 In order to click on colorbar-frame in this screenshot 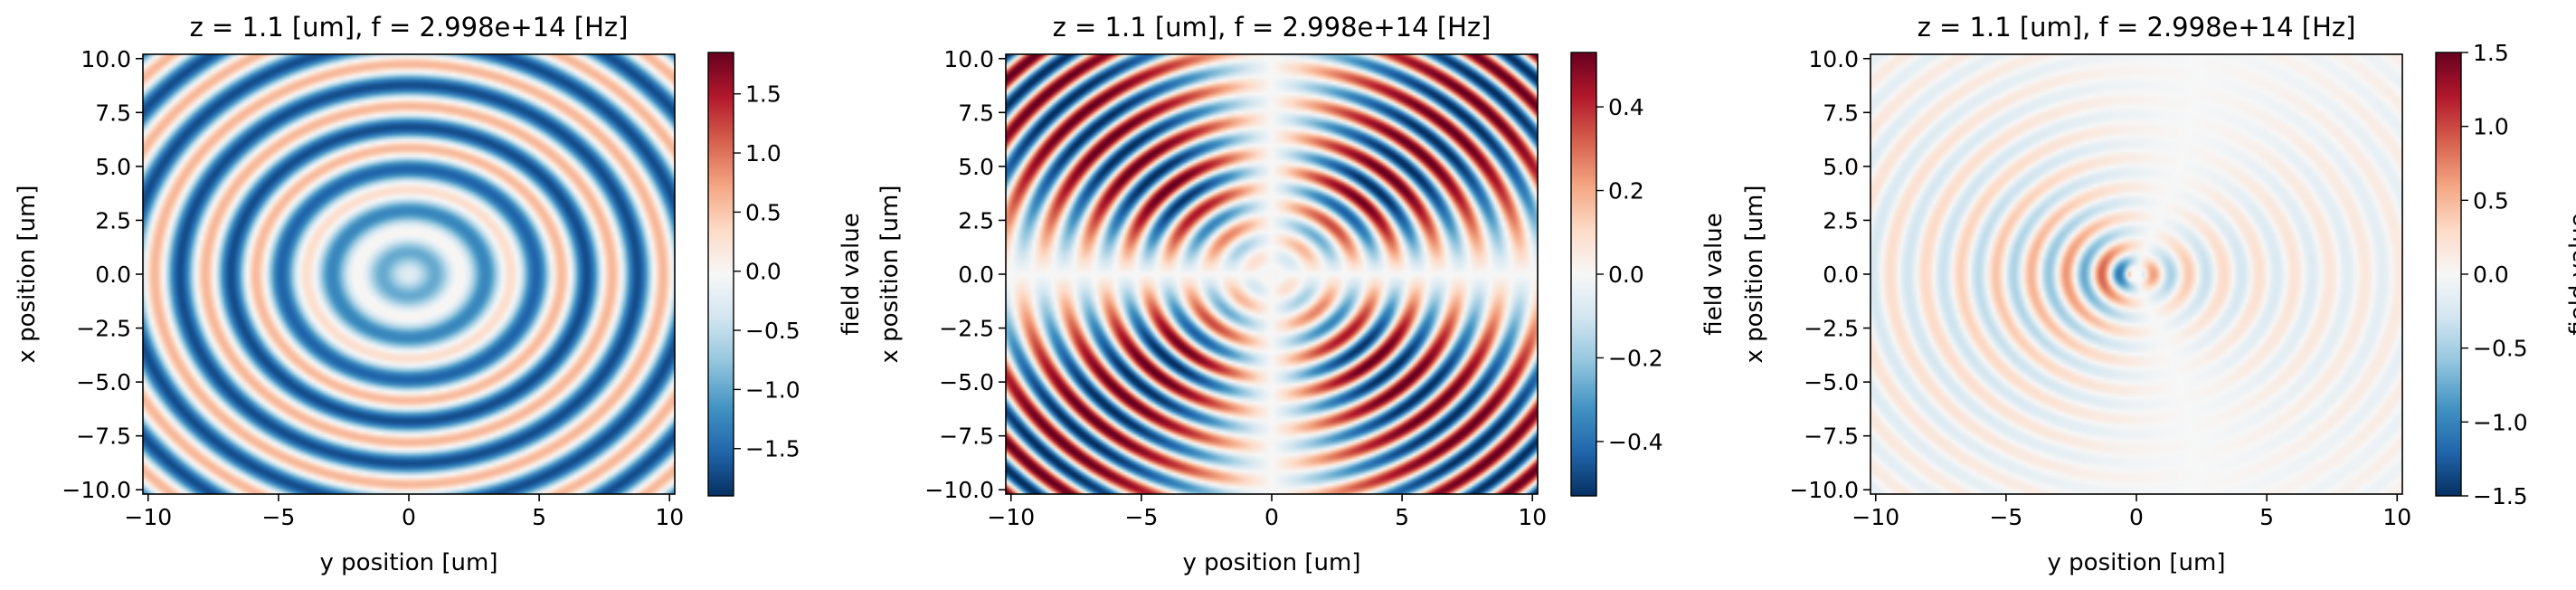, I will do `click(720, 274)`.